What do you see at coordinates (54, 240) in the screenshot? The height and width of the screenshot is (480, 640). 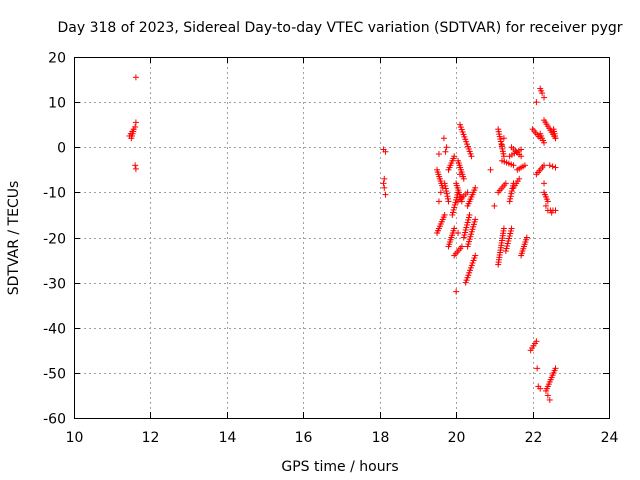 I see `y-tick-label: -20` at bounding box center [54, 240].